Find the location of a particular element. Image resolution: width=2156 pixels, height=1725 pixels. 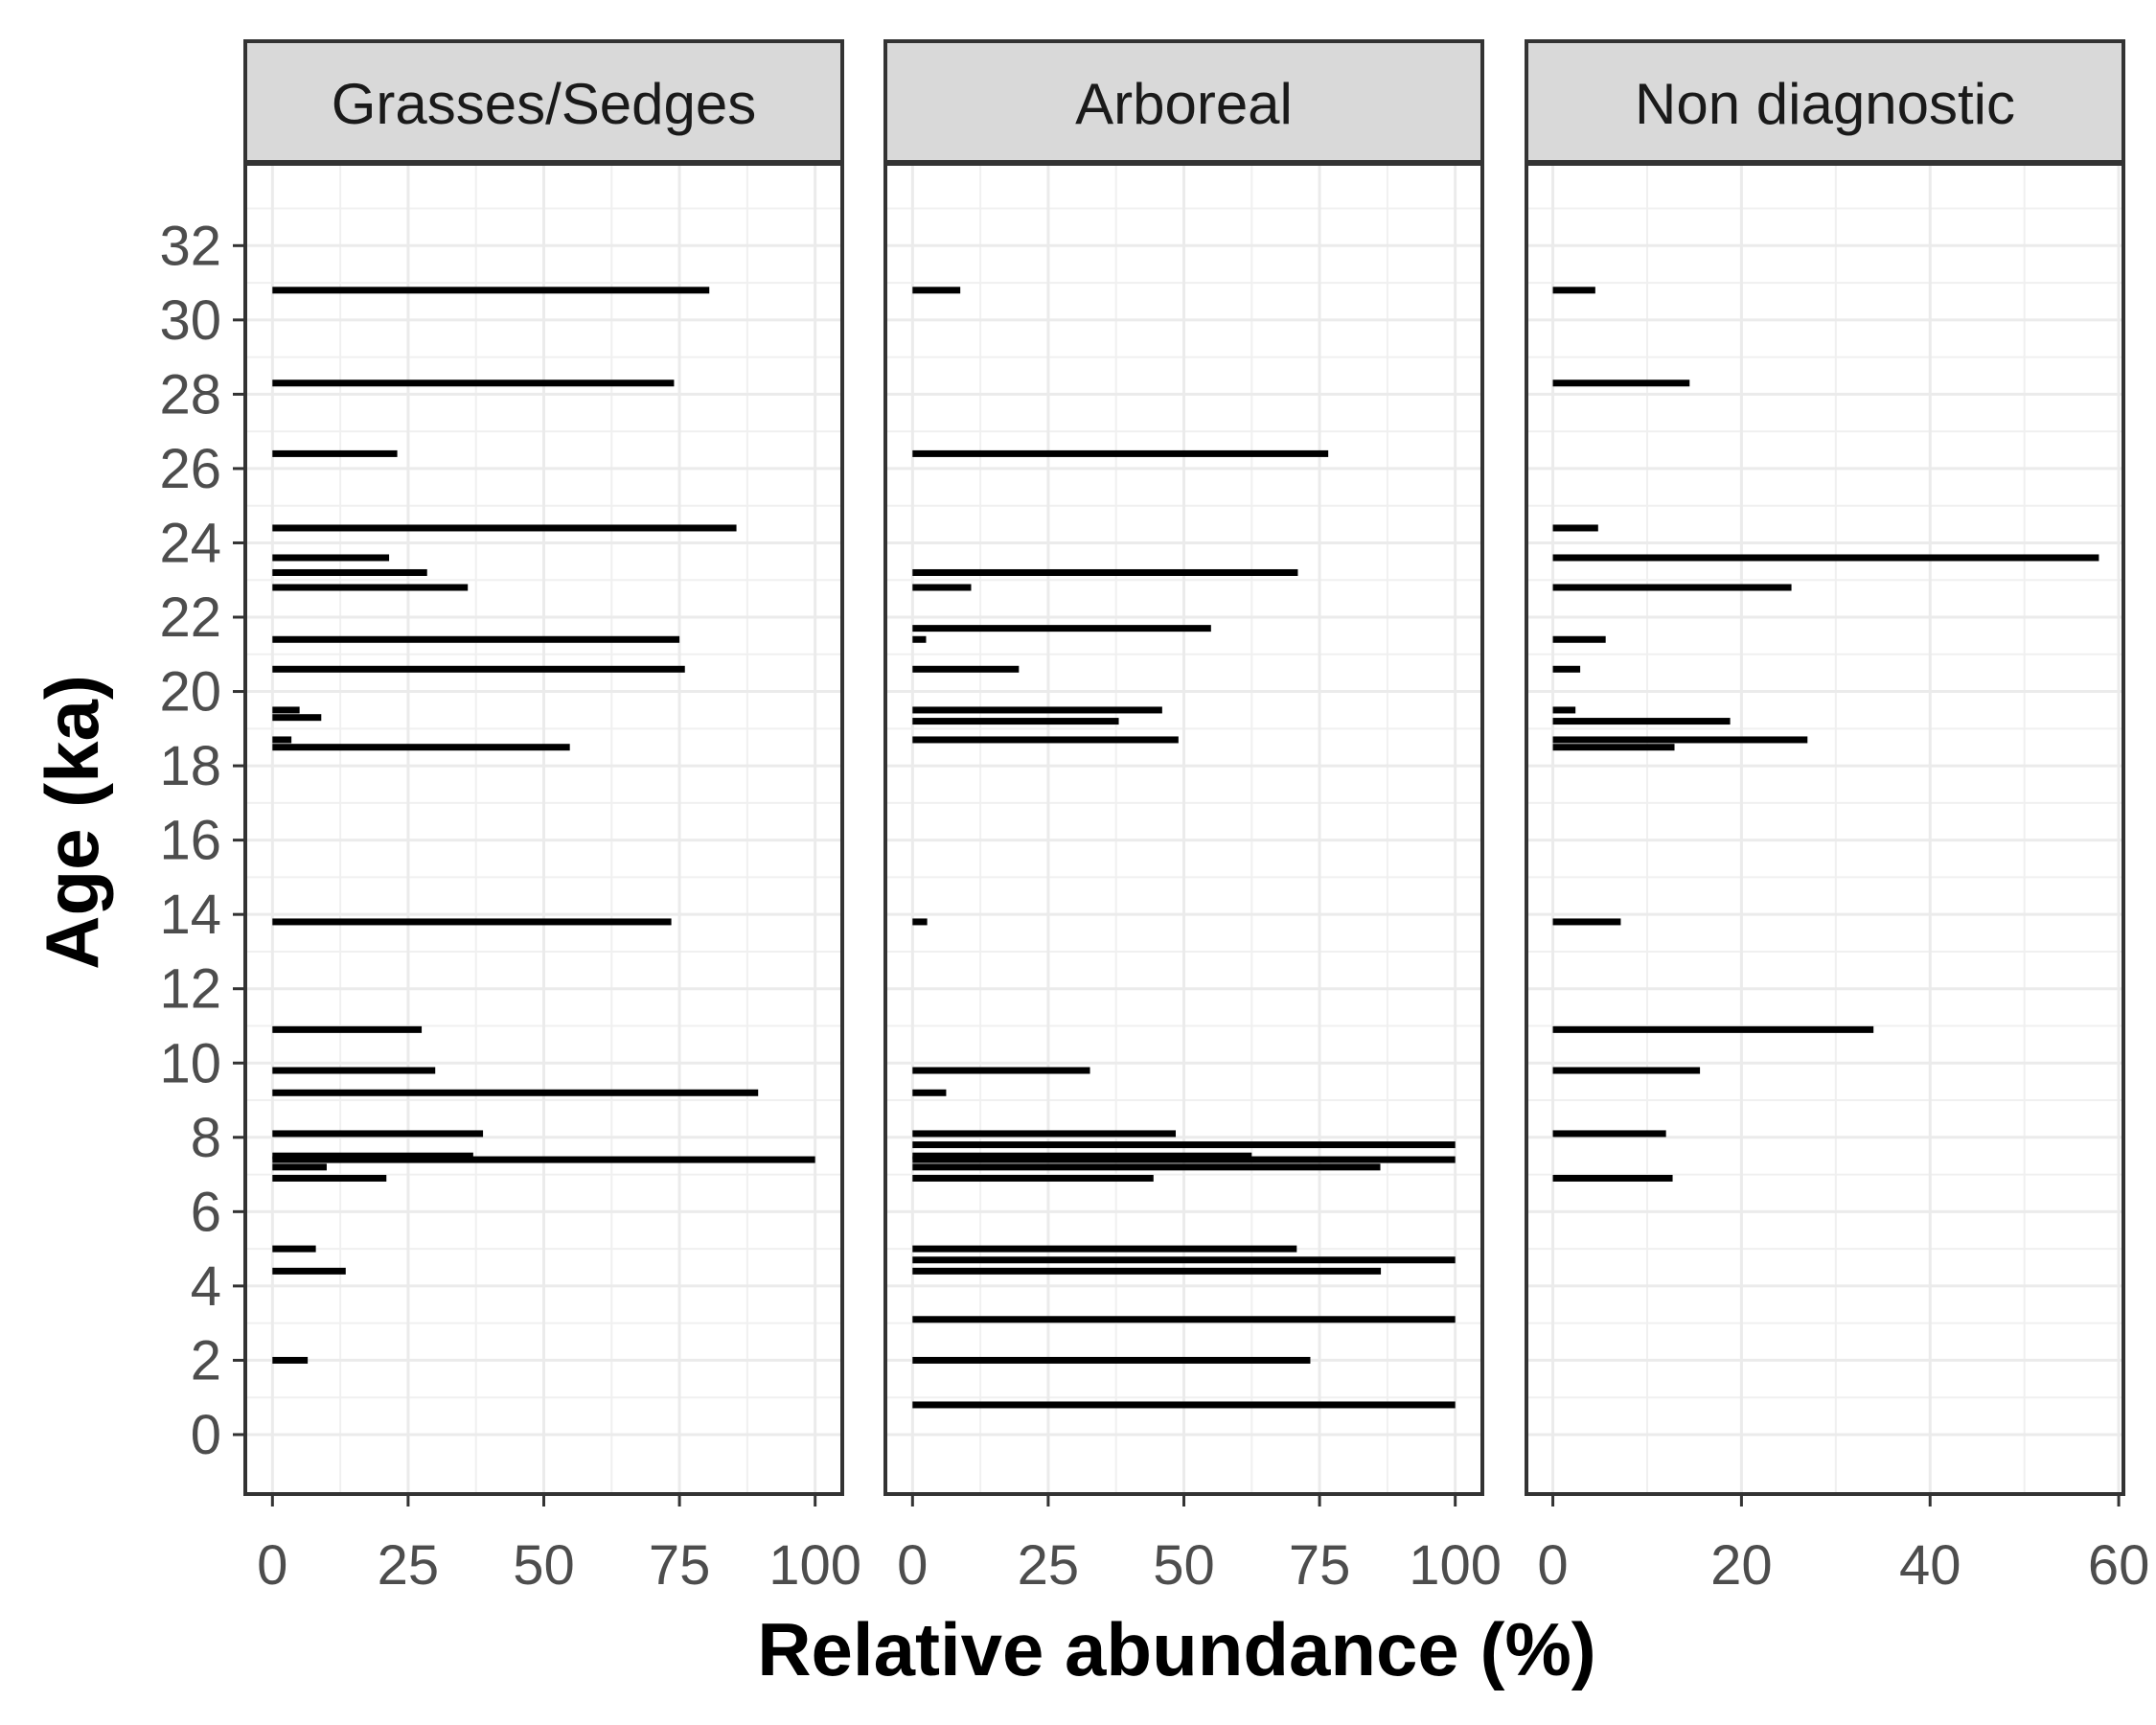

y-tick-label: 14 is located at coordinates (190, 915).